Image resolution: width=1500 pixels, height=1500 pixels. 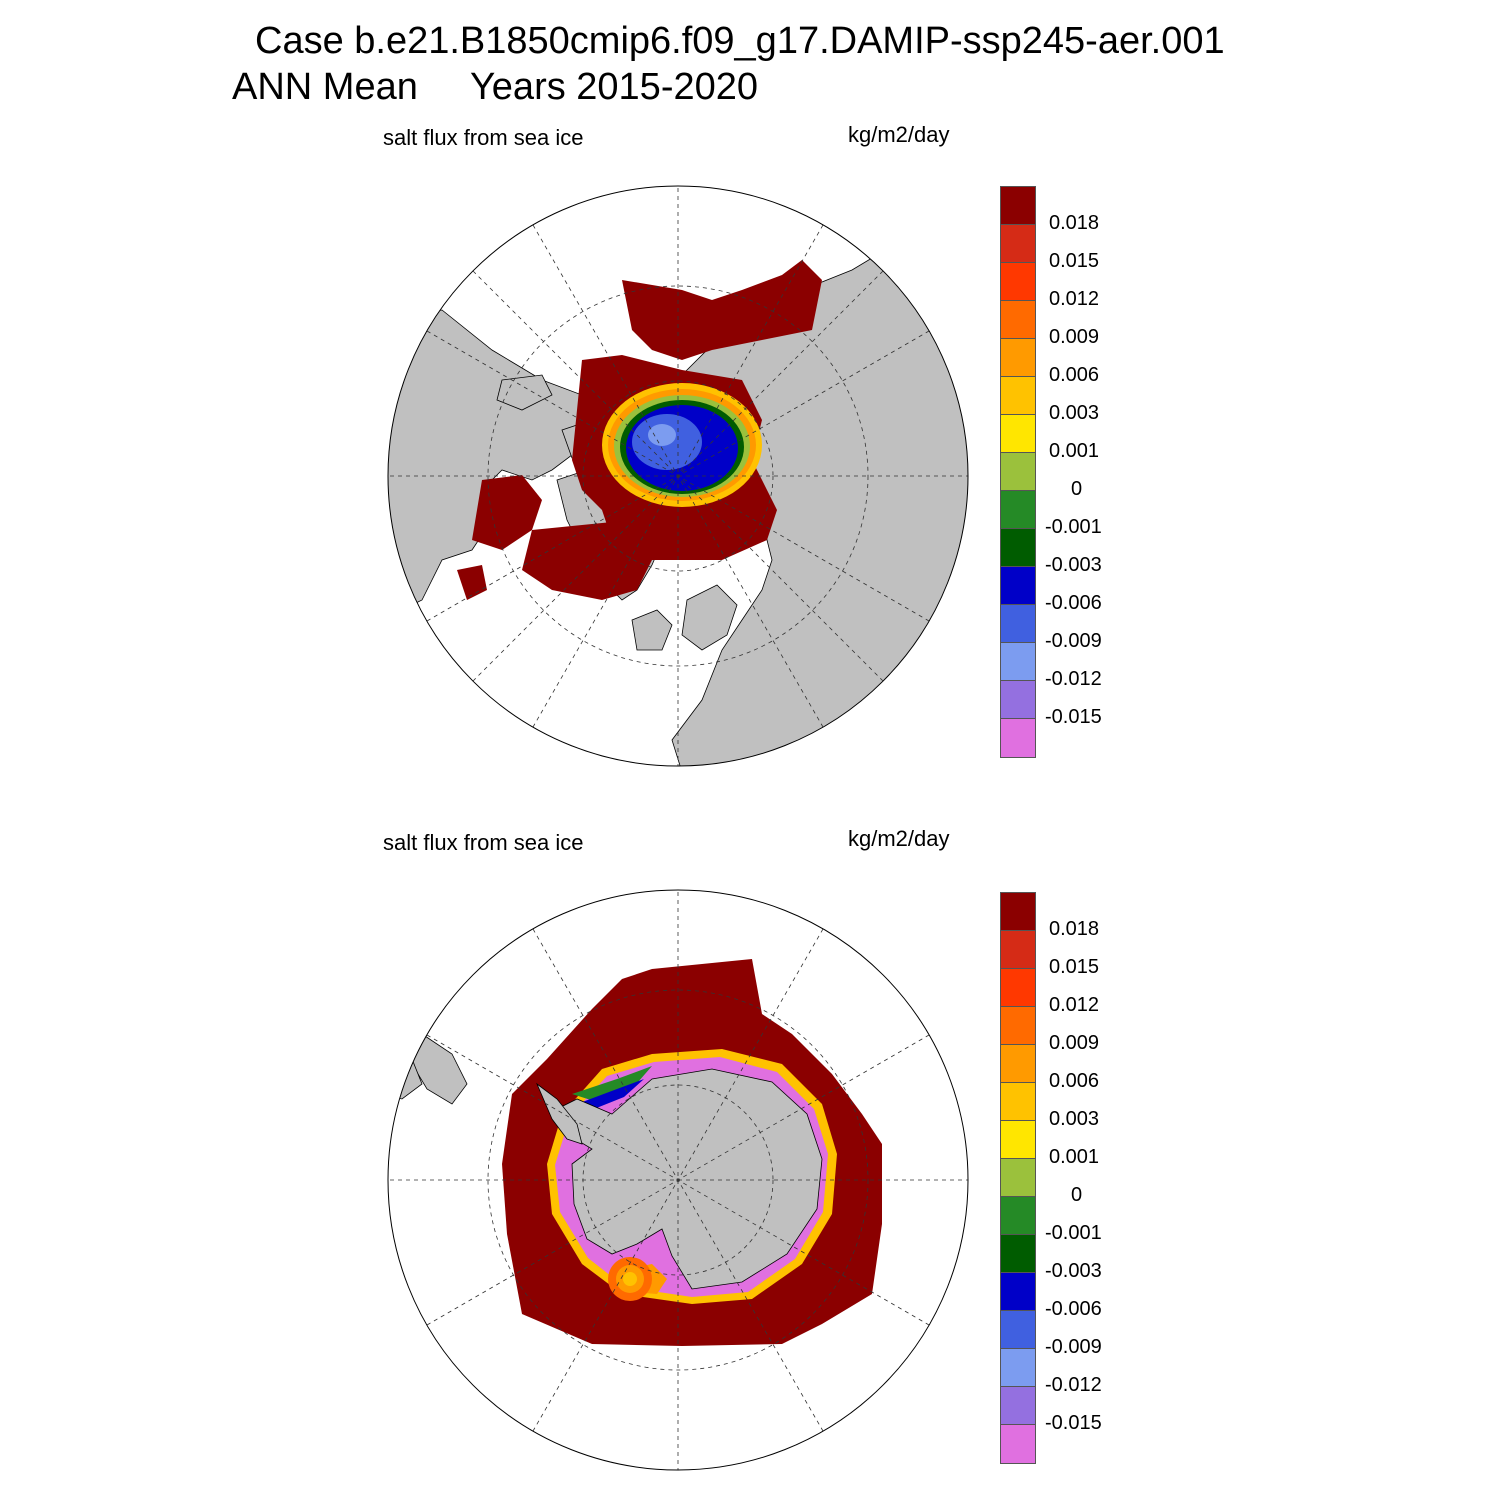 I want to click on panel-south-variable-label: salt flux from sea ice, so click(x=483, y=842).